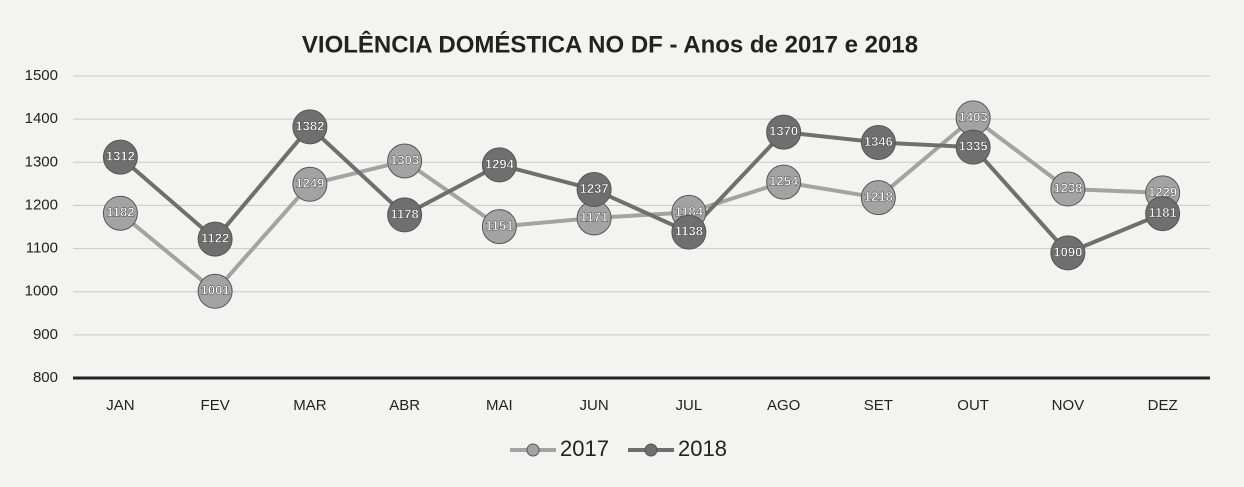  What do you see at coordinates (404, 405) in the screenshot?
I see `x-tick-label: ABR` at bounding box center [404, 405].